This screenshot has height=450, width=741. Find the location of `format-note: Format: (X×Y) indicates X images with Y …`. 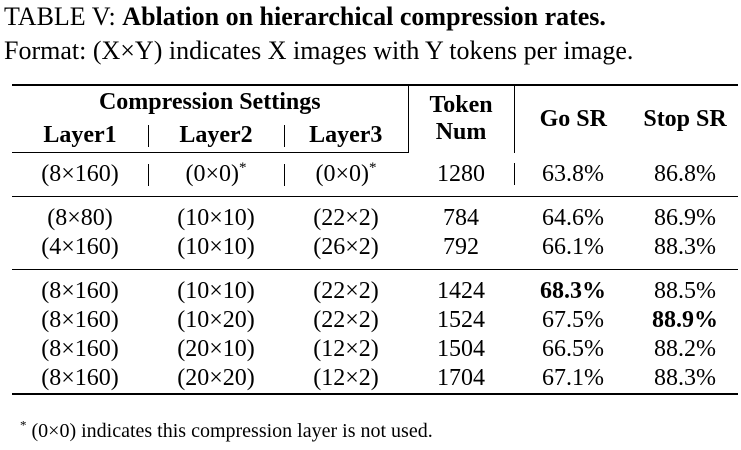

format-note: Format: (X×Y) indicates X images with Y … is located at coordinates (319, 50).